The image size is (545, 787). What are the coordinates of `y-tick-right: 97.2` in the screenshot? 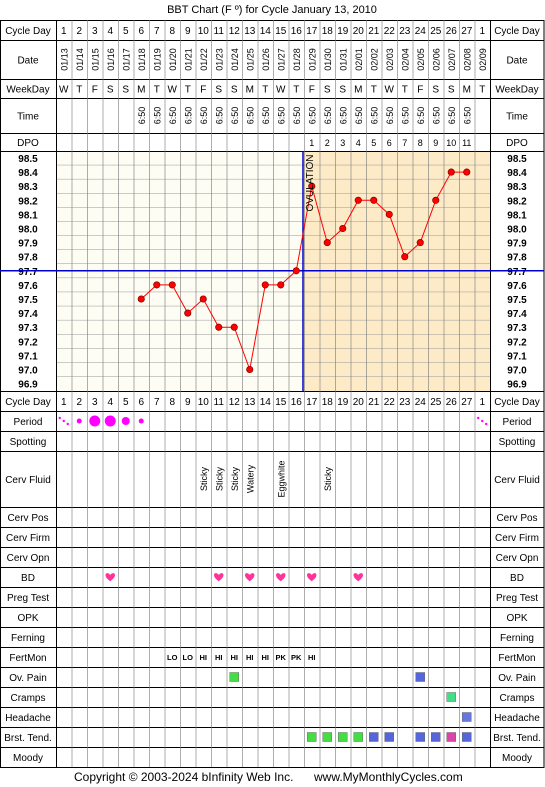 It's located at (517, 342).